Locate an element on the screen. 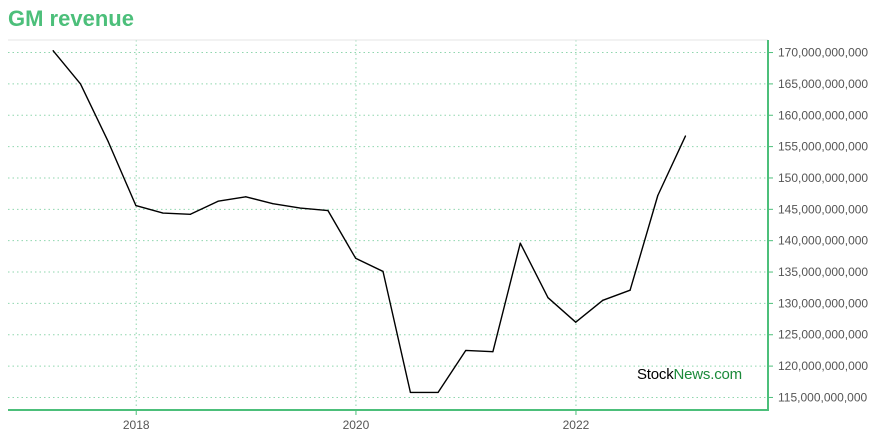 The image size is (880, 440). y-tick-label: 120,000,000,000 is located at coordinates (823, 366).